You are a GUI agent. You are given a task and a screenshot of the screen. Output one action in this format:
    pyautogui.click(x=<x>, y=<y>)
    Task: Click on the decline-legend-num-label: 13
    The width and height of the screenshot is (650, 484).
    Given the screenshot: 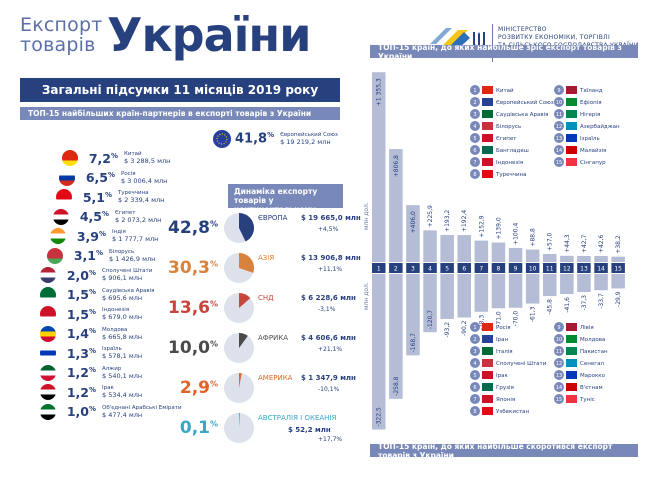 What is the action you would take?
    pyautogui.click(x=559, y=376)
    